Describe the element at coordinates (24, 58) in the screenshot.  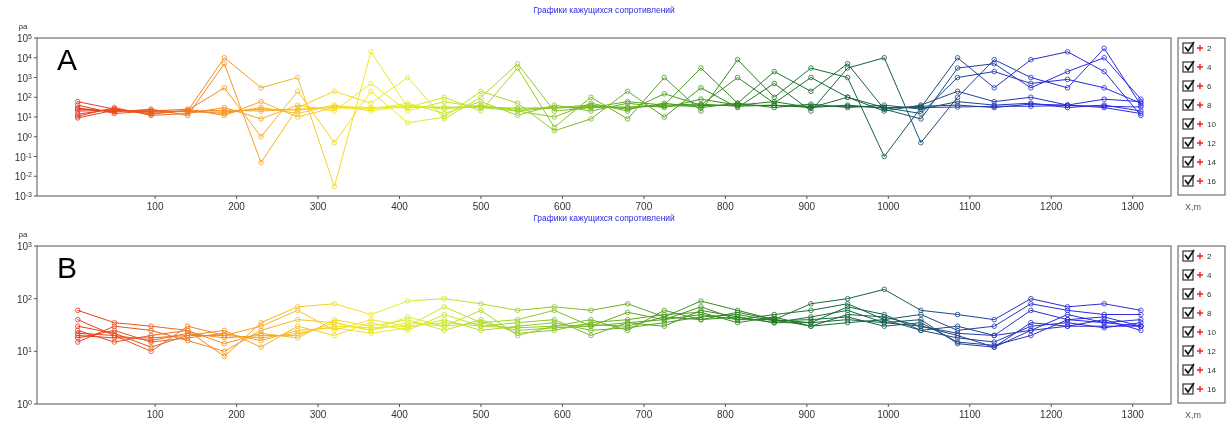
I see `y-tick-label: 10$^{4}$` at that location.